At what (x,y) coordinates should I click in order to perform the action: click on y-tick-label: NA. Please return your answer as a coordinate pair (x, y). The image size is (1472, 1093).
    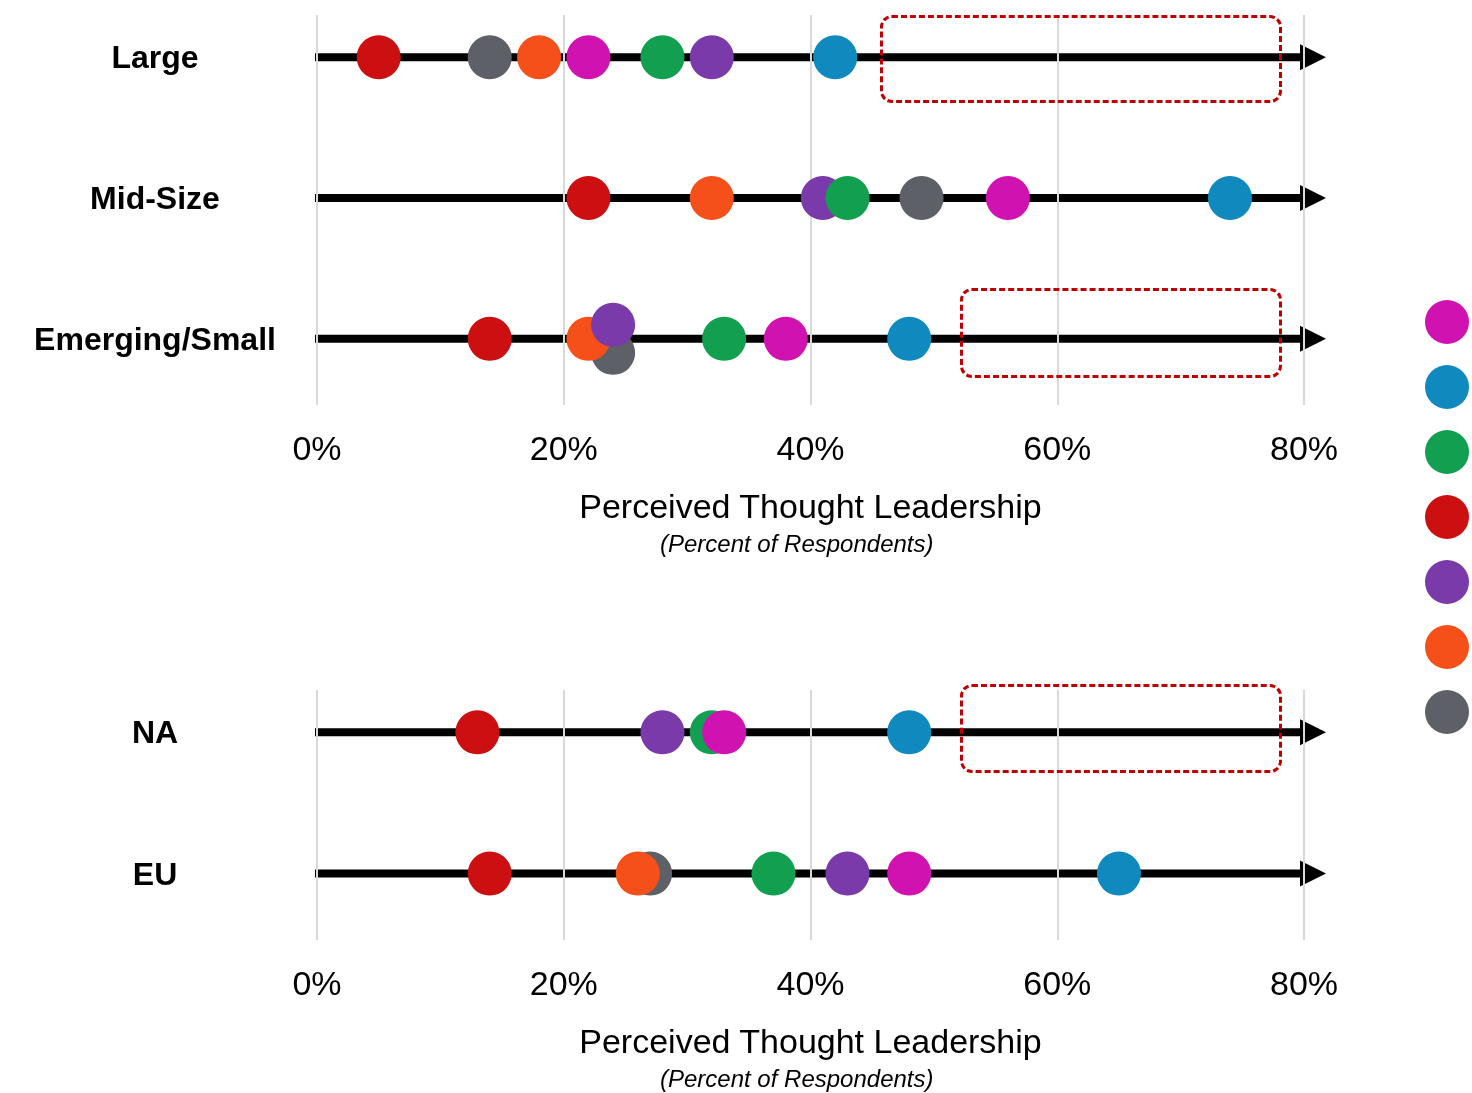
    Looking at the image, I should click on (155, 732).